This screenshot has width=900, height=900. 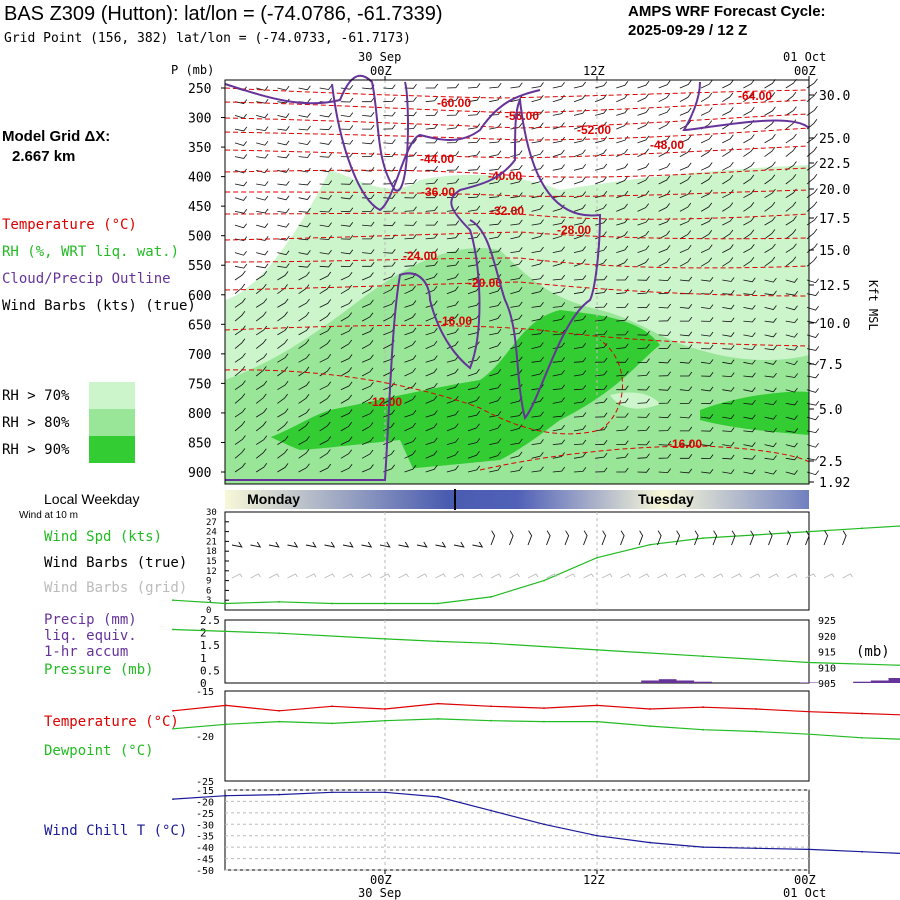 I want to click on temperature-line-point, so click(x=491, y=706).